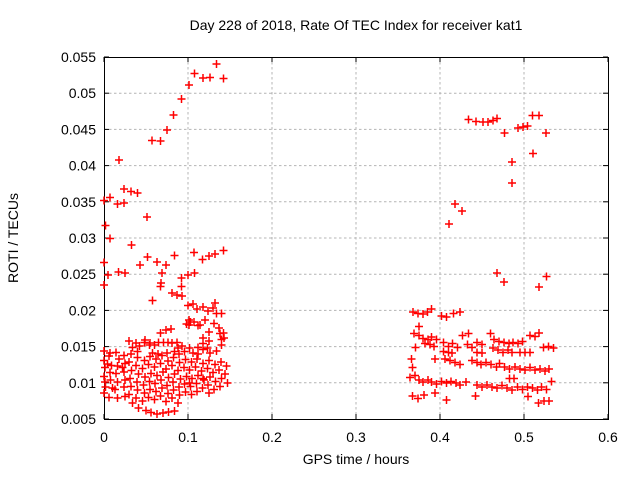 Image resolution: width=640 pixels, height=480 pixels. What do you see at coordinates (82, 93) in the screenshot?
I see `y-tick-label: 0.05` at bounding box center [82, 93].